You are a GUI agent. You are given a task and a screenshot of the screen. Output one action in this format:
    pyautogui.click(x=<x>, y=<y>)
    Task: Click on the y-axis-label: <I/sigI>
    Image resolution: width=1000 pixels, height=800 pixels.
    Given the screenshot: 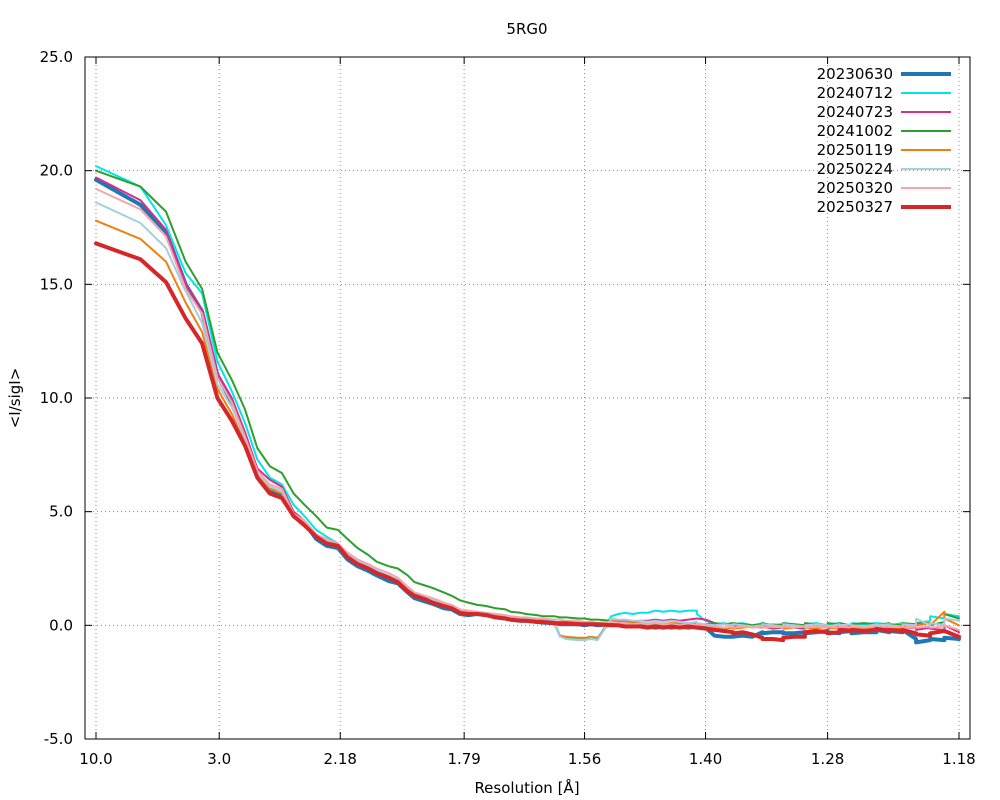 What is the action you would take?
    pyautogui.click(x=15, y=398)
    